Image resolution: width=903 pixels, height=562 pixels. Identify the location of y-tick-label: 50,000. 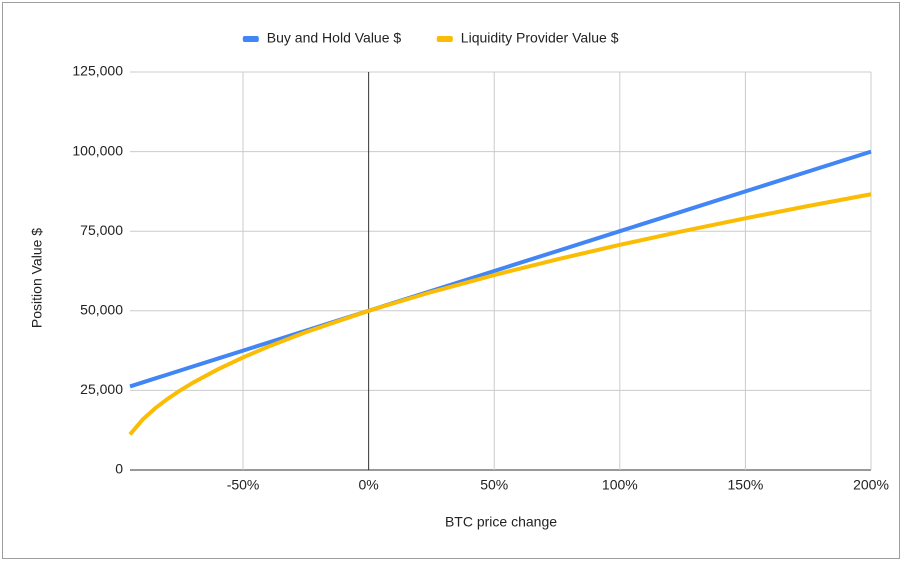
(101, 310).